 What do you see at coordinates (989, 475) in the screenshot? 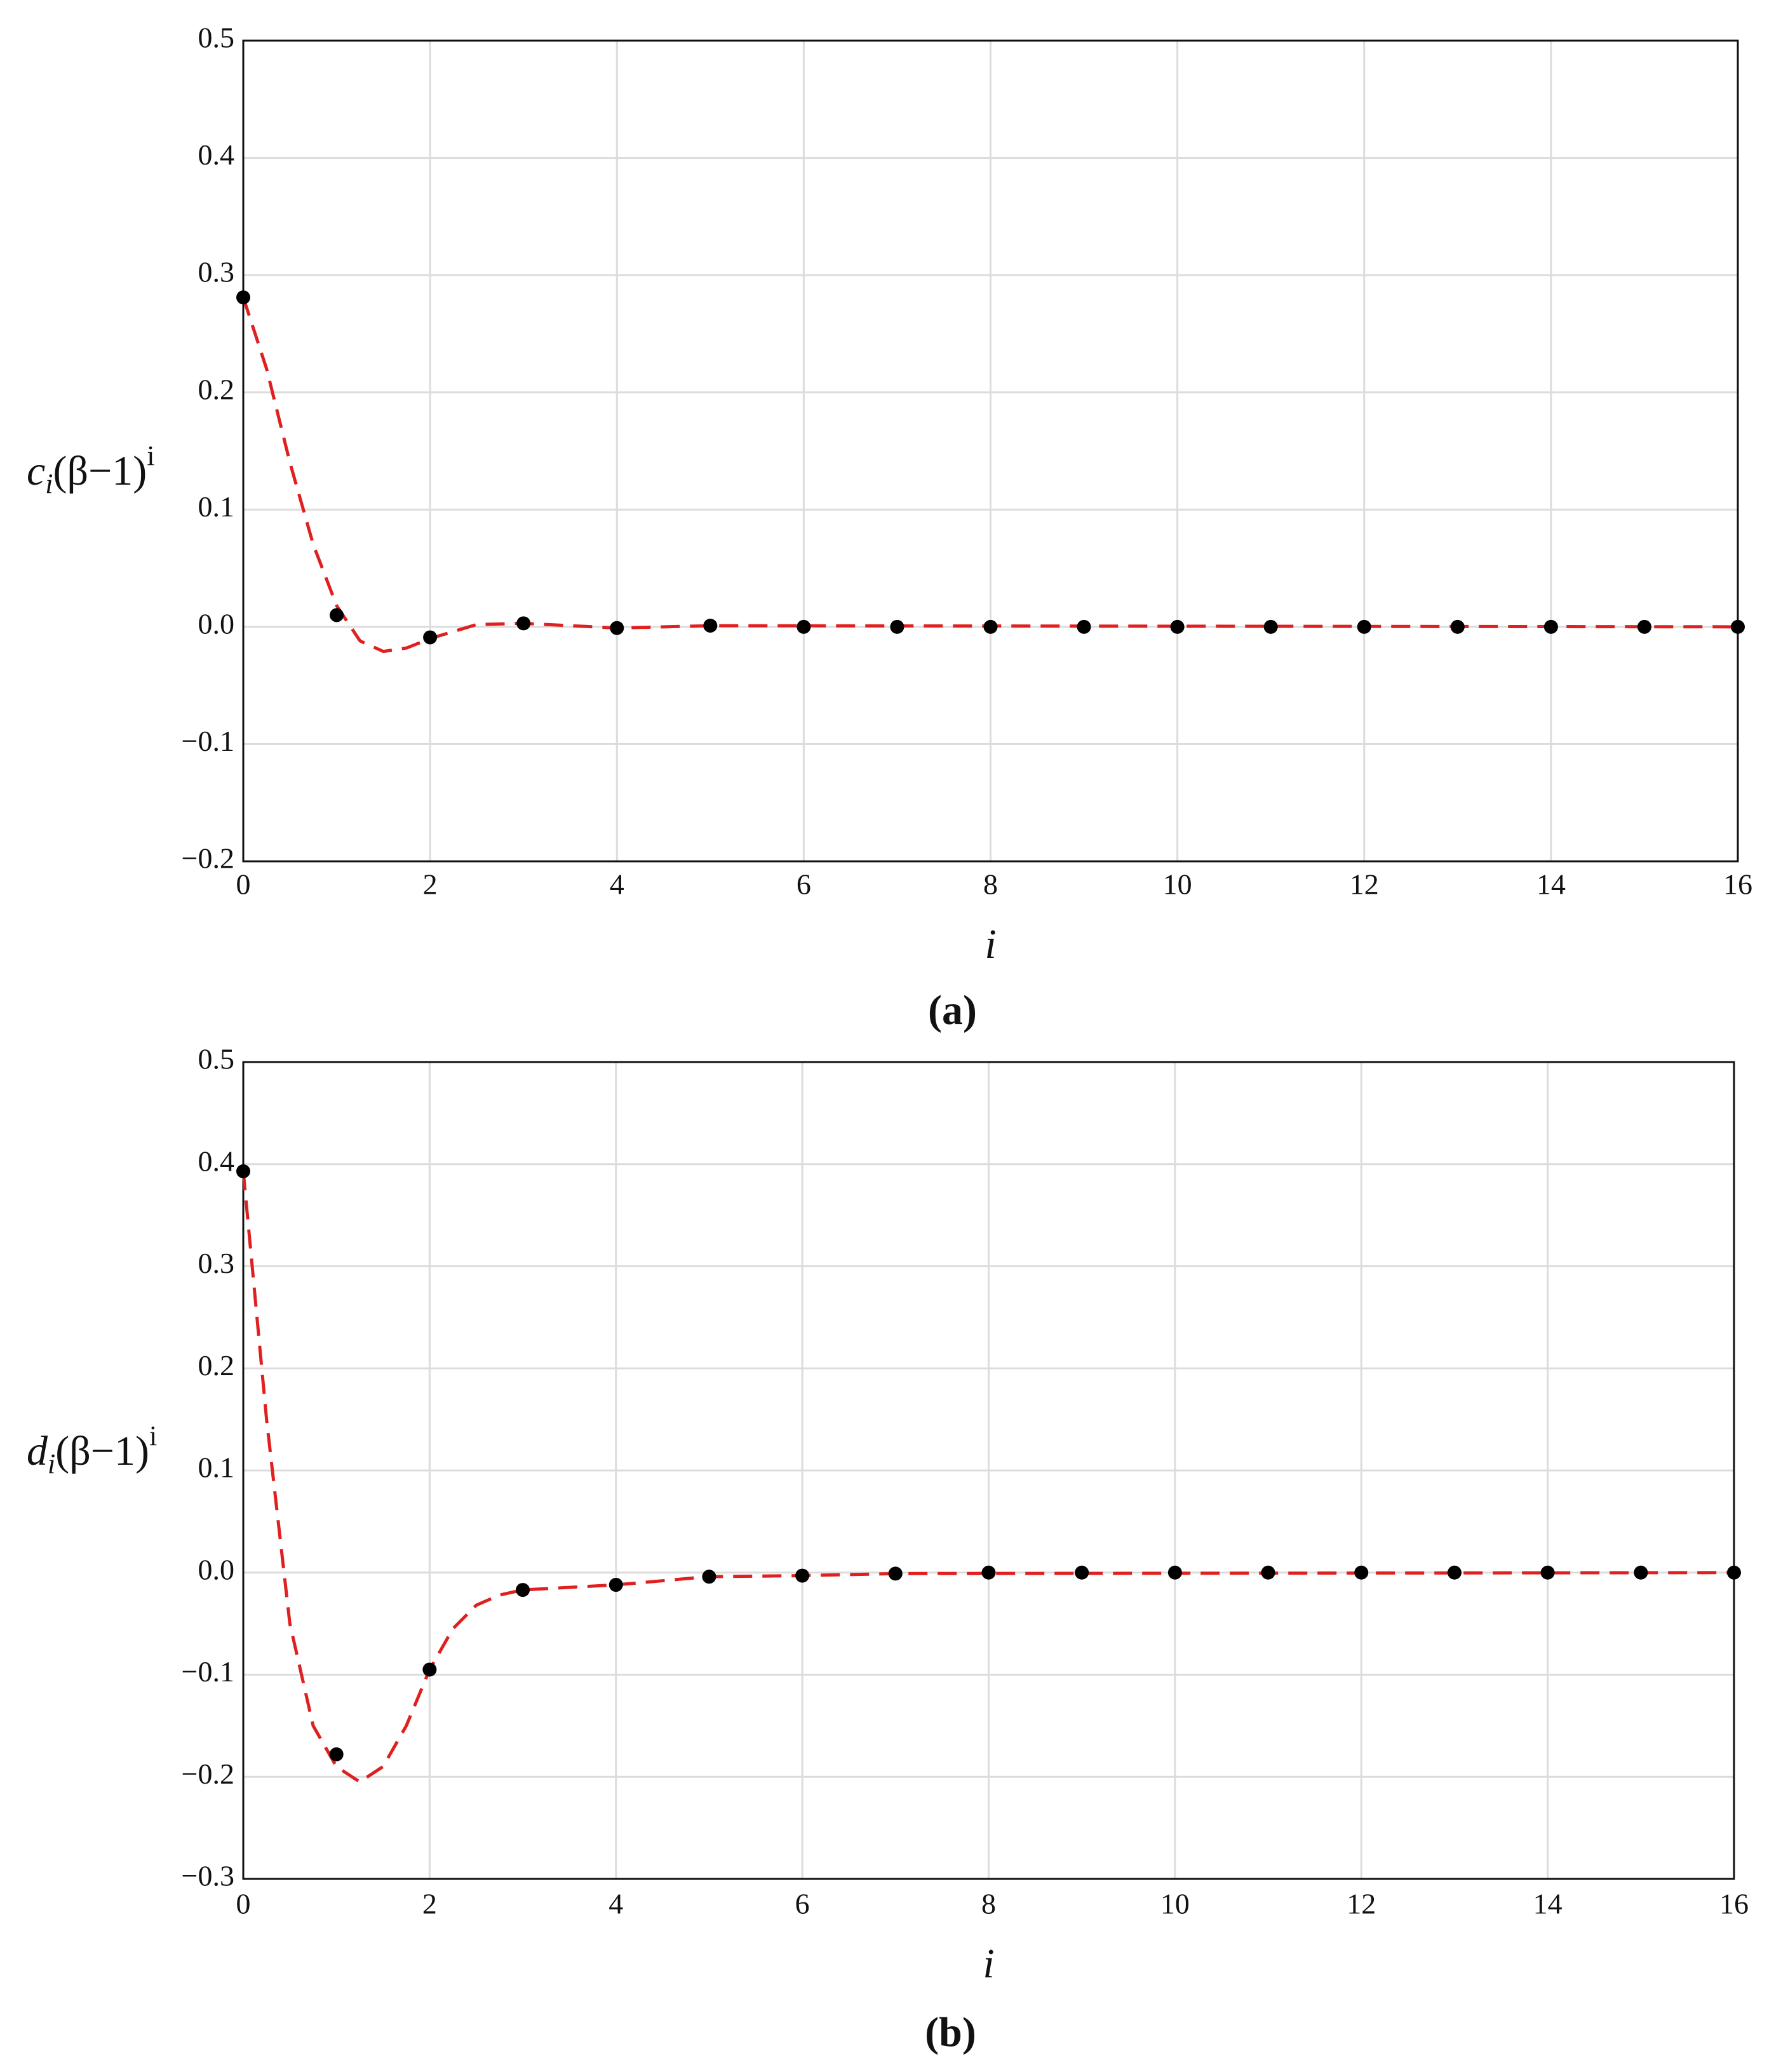
I see `fit-curve` at bounding box center [989, 475].